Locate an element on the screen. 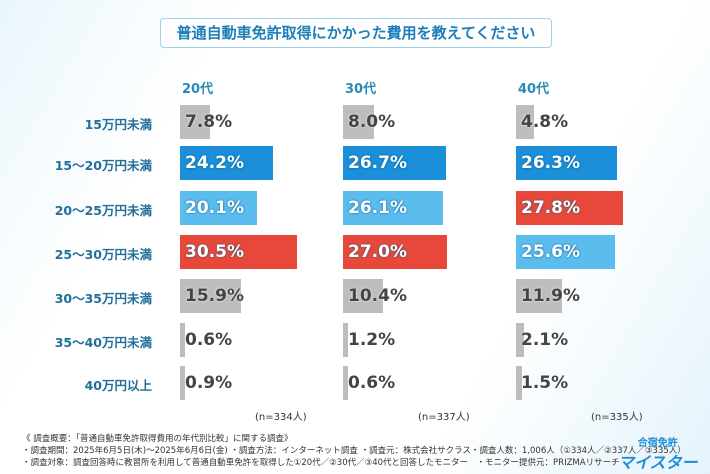 The image size is (710, 474). data-label: 24.2% is located at coordinates (214, 163).